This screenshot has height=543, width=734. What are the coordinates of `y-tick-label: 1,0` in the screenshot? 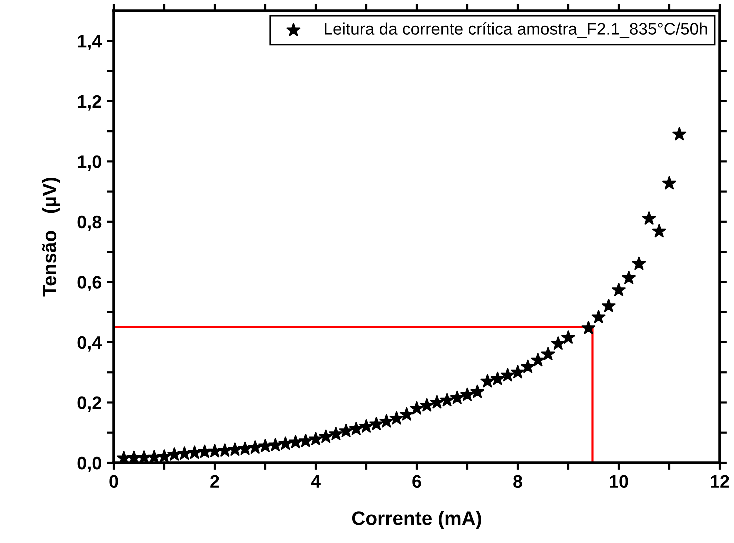 It's located at (90, 164).